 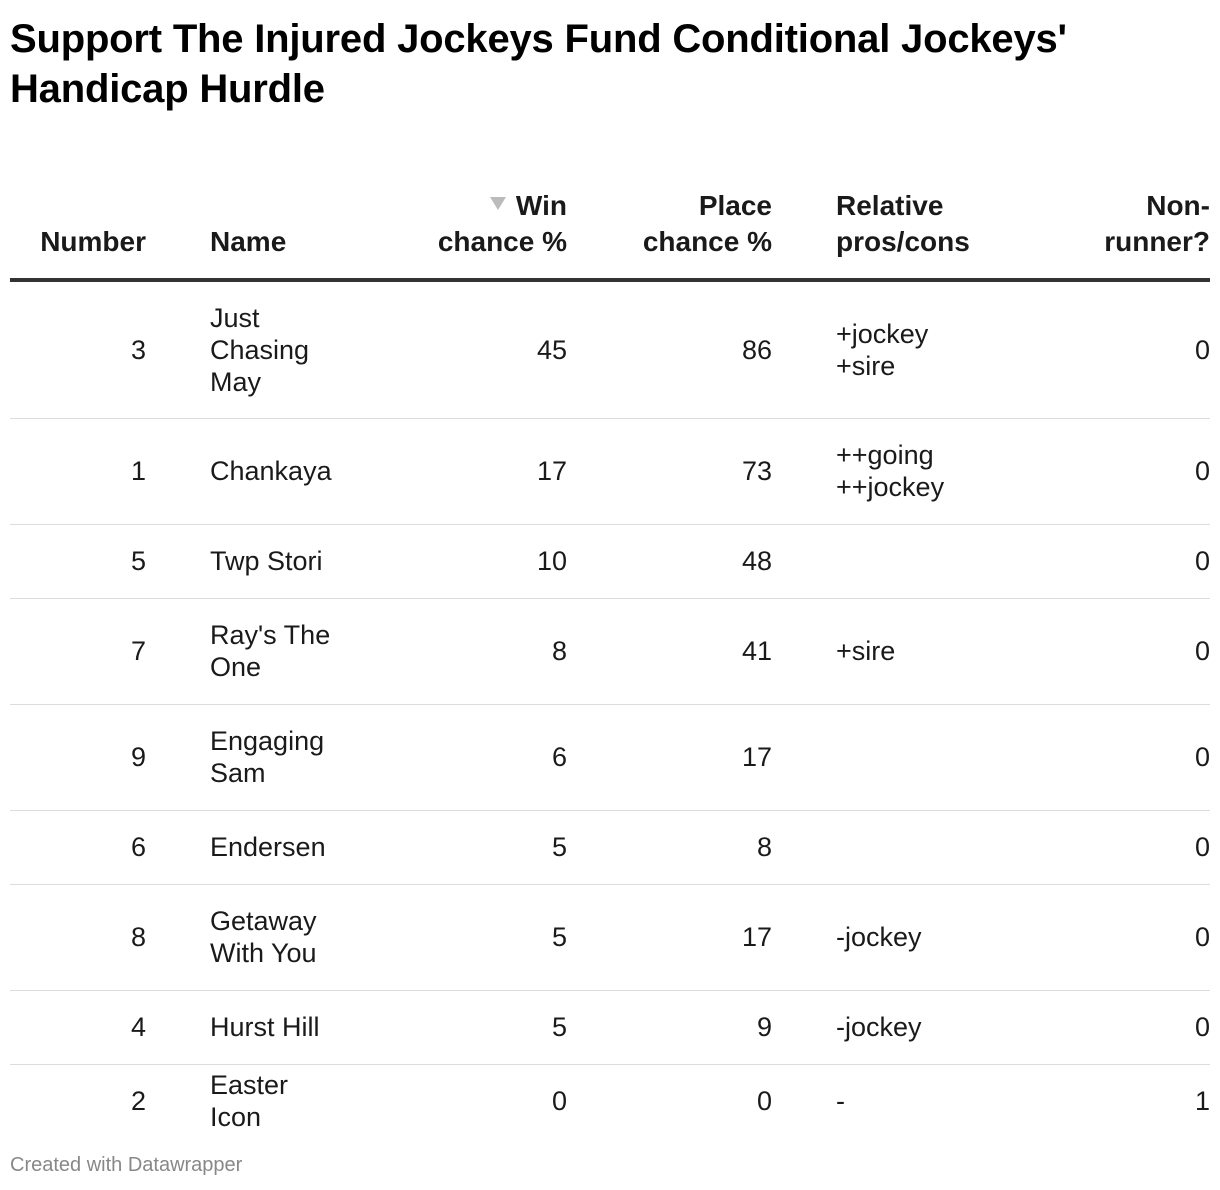 I want to click on cell-number: 2, so click(x=78, y=1101).